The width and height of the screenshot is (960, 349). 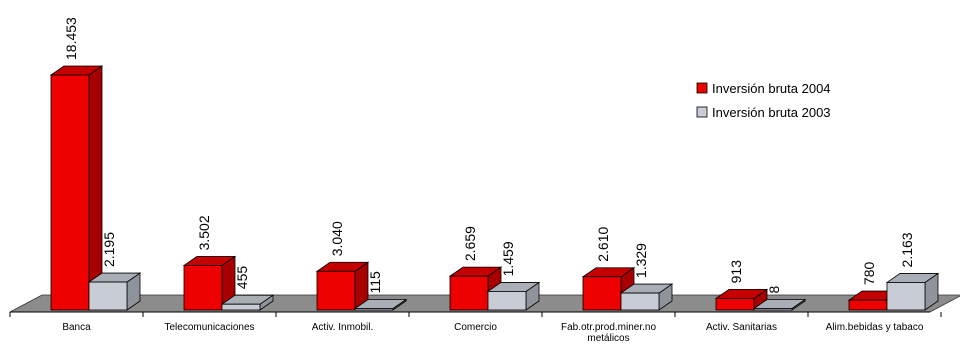 What do you see at coordinates (343, 327) in the screenshot?
I see `category-label: Activ. Inmobil.` at bounding box center [343, 327].